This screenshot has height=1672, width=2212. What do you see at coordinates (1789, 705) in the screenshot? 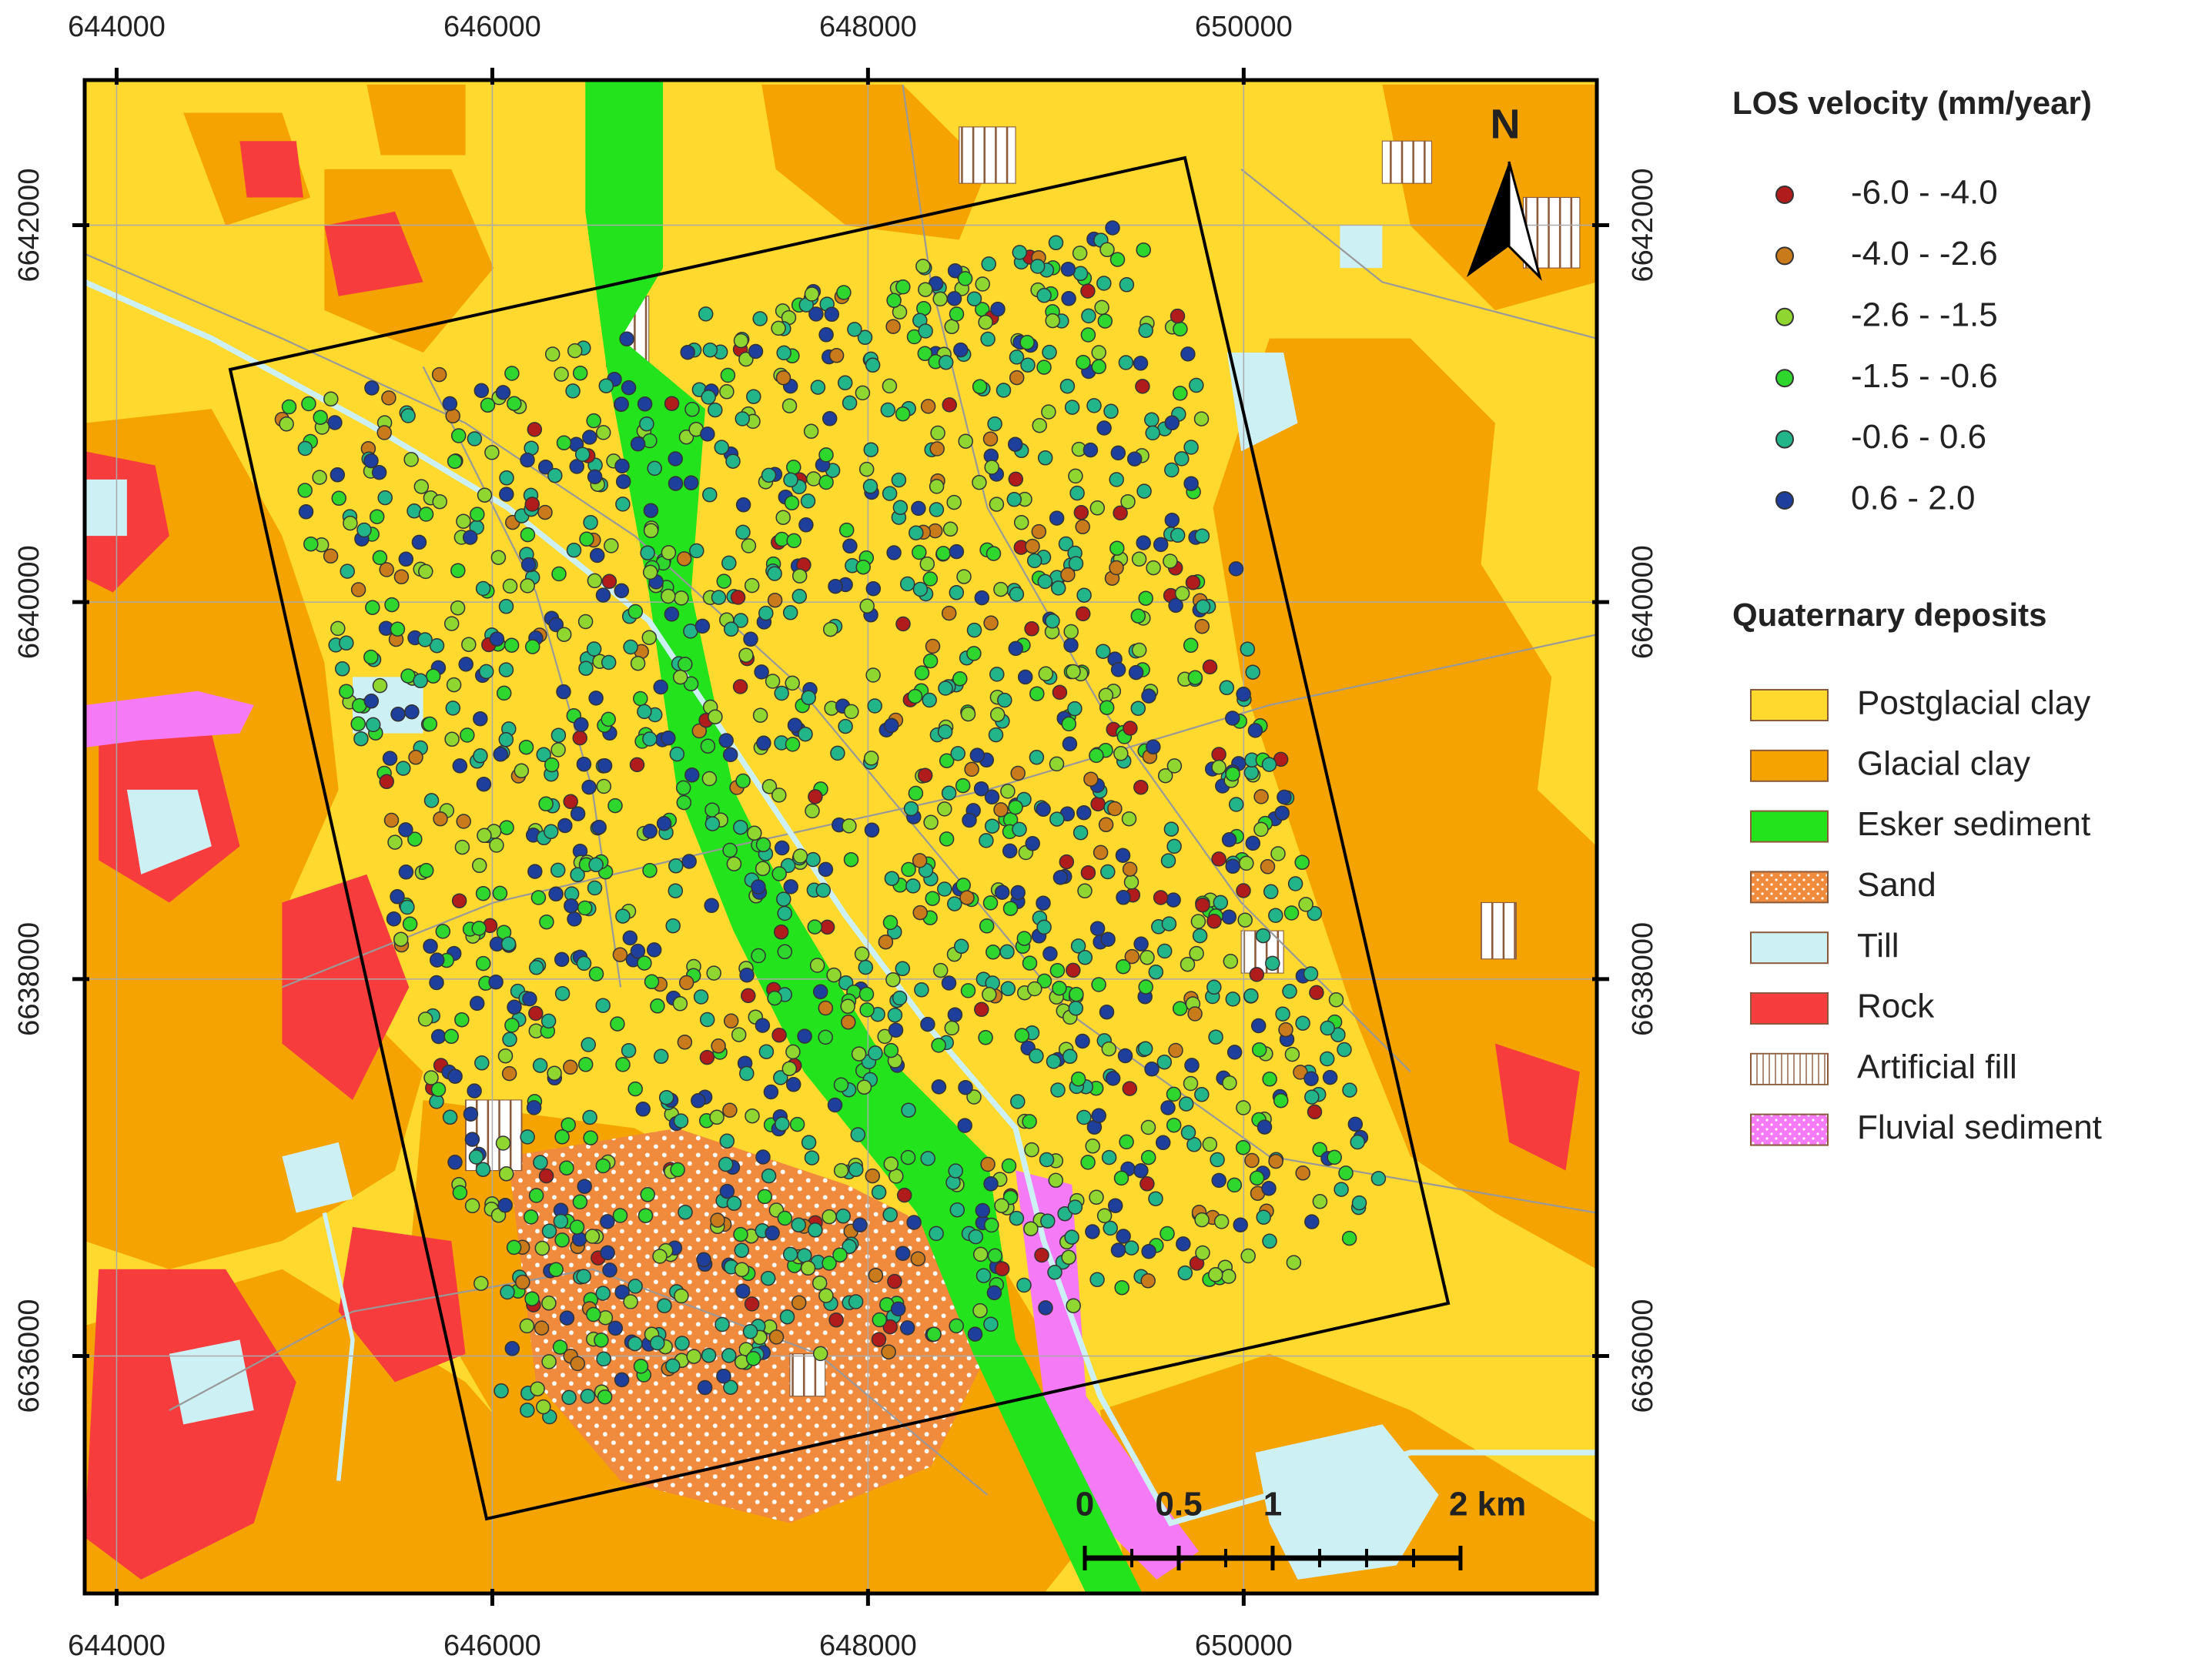
I see `legend-swatch` at bounding box center [1789, 705].